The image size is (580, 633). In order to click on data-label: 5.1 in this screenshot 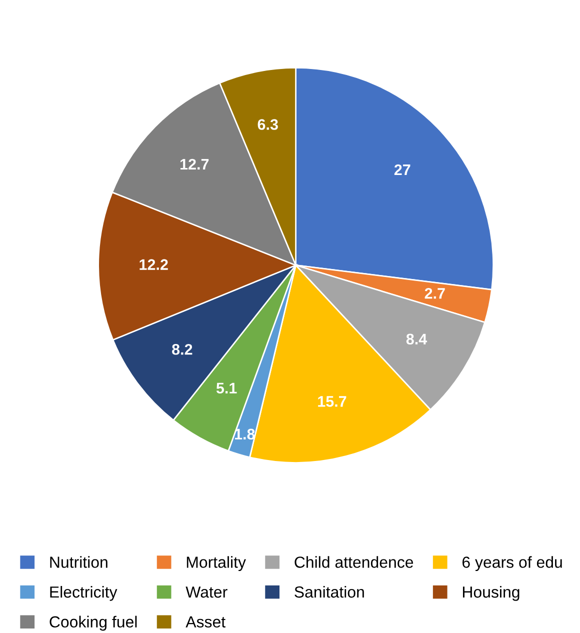, I will do `click(226, 388)`.